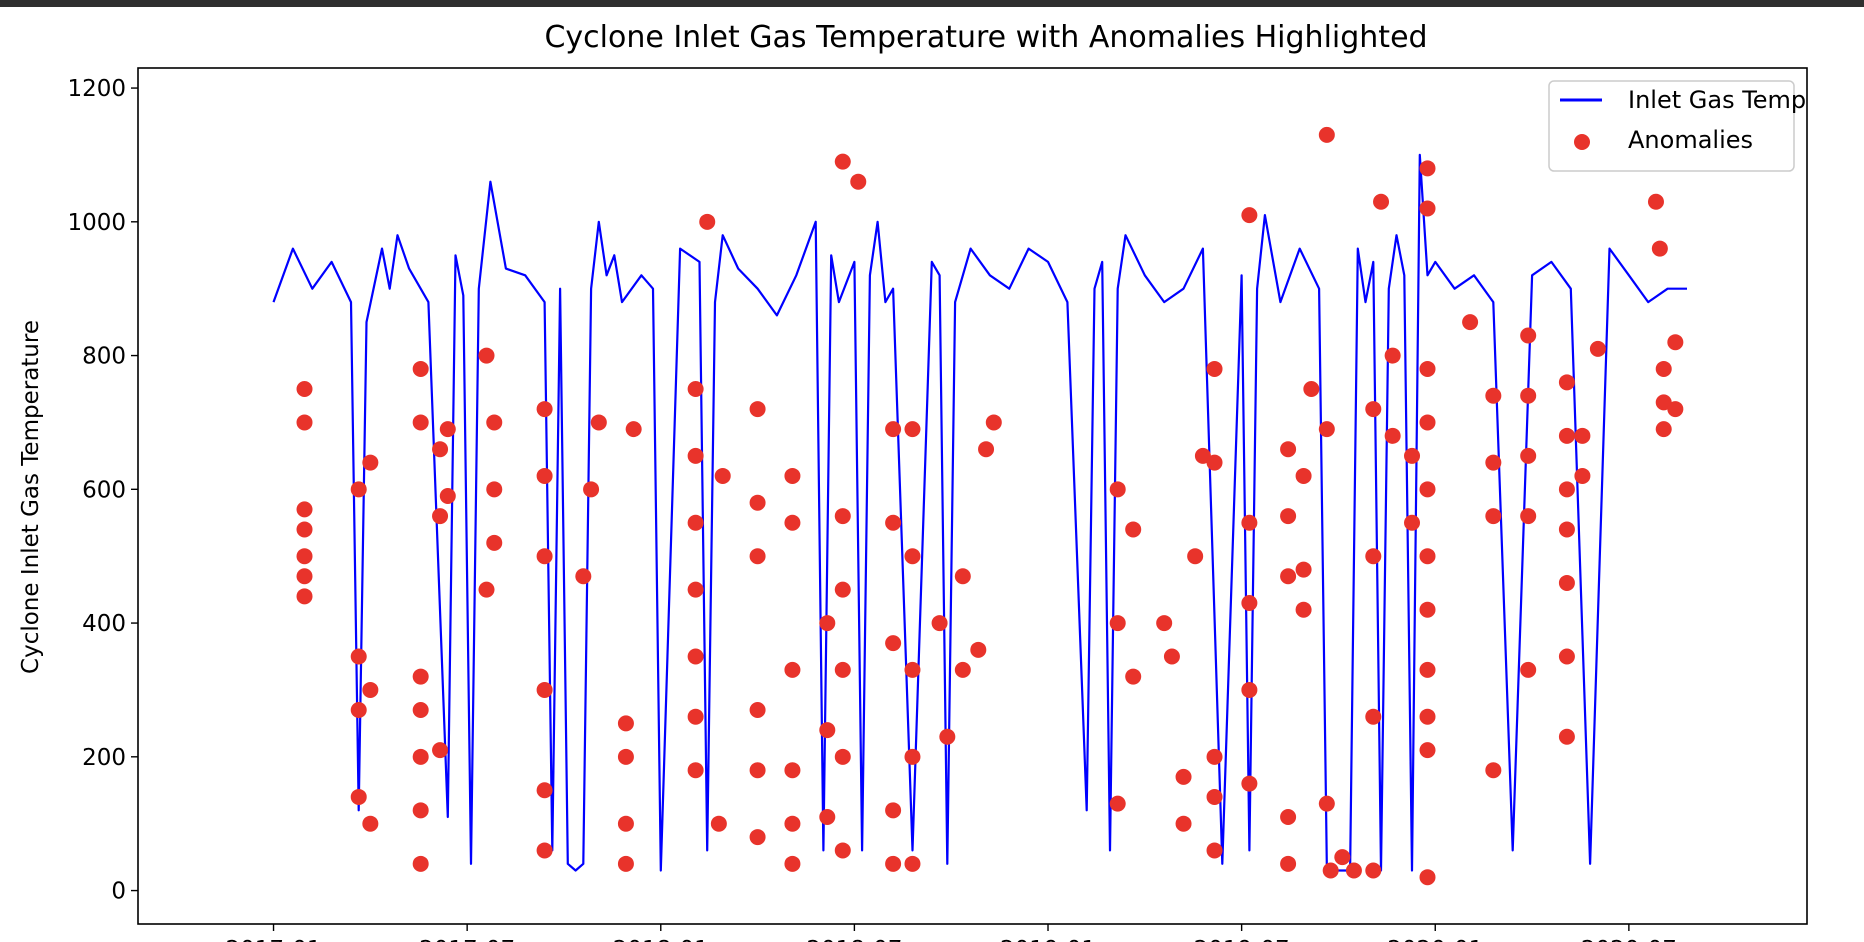 Image resolution: width=1864 pixels, height=942 pixels. What do you see at coordinates (1582, 142) in the screenshot?
I see `legend-scatter-swatch` at bounding box center [1582, 142].